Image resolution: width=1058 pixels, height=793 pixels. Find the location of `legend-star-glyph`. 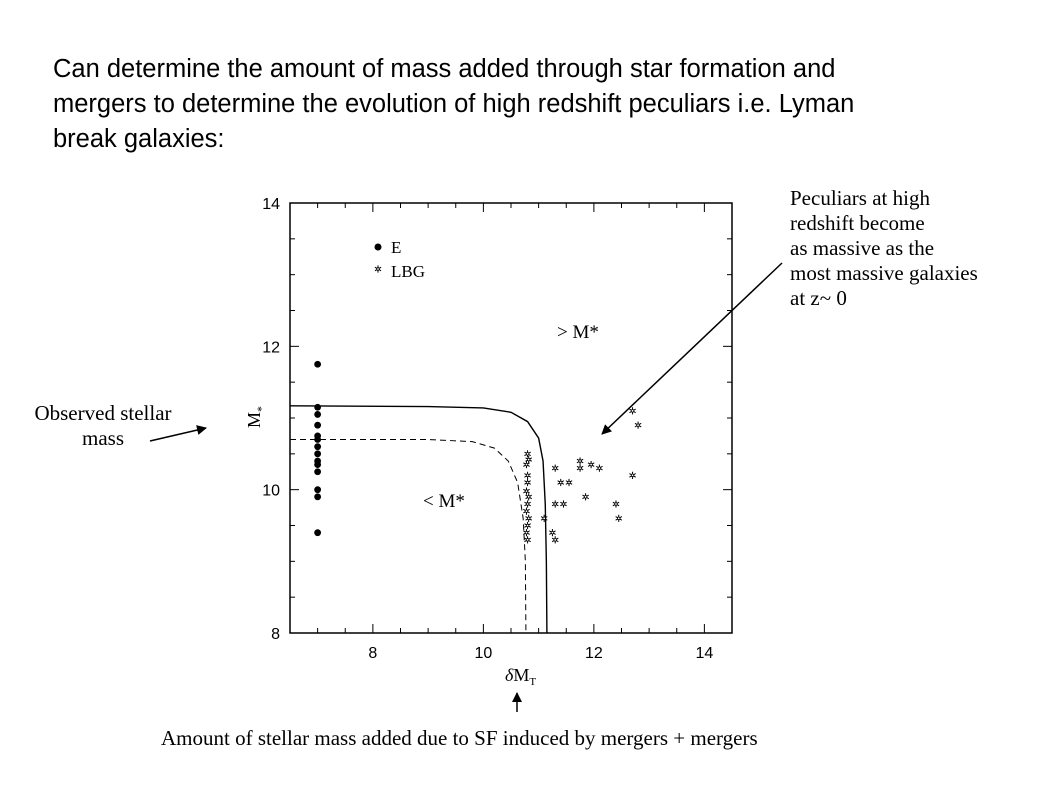

legend-star-glyph is located at coordinates (378, 269).